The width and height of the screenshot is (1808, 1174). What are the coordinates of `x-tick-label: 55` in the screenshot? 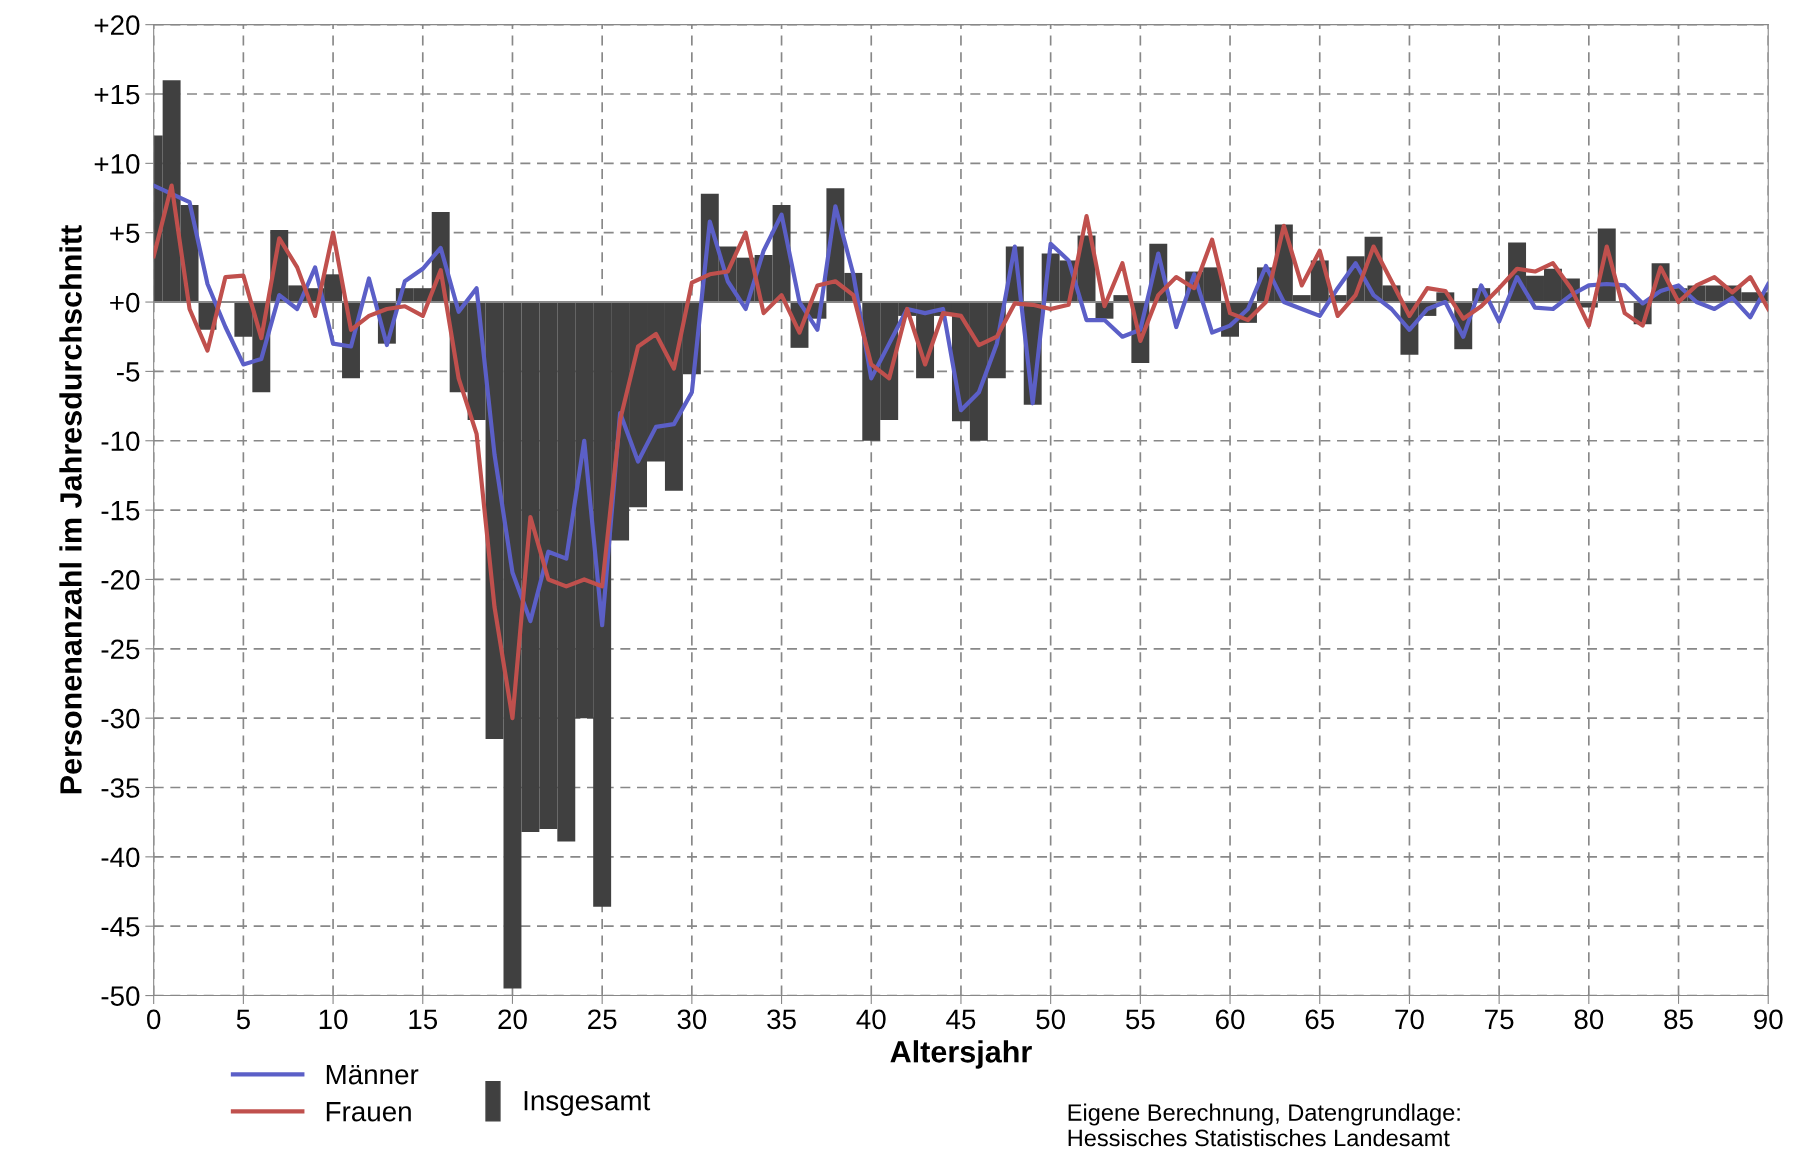 It's located at (1140, 1019).